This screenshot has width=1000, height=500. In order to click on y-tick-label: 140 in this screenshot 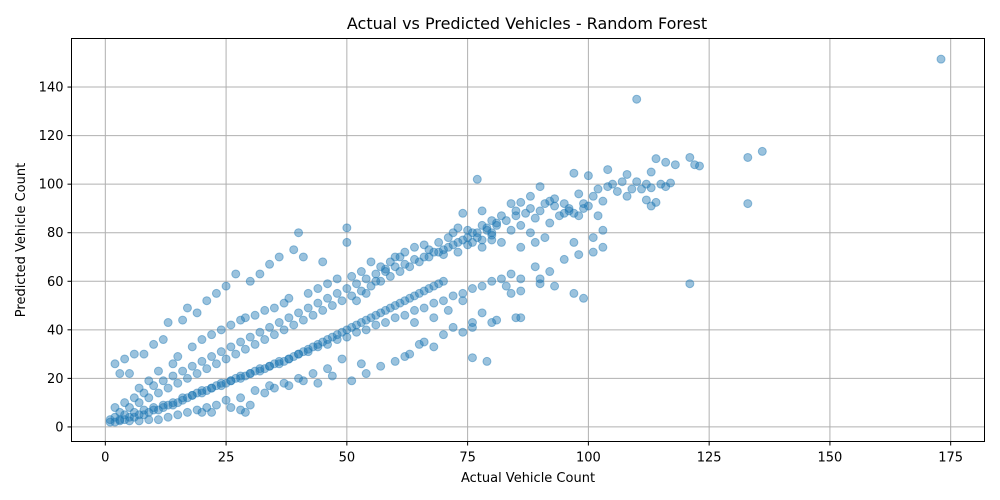, I will do `click(51, 88)`.